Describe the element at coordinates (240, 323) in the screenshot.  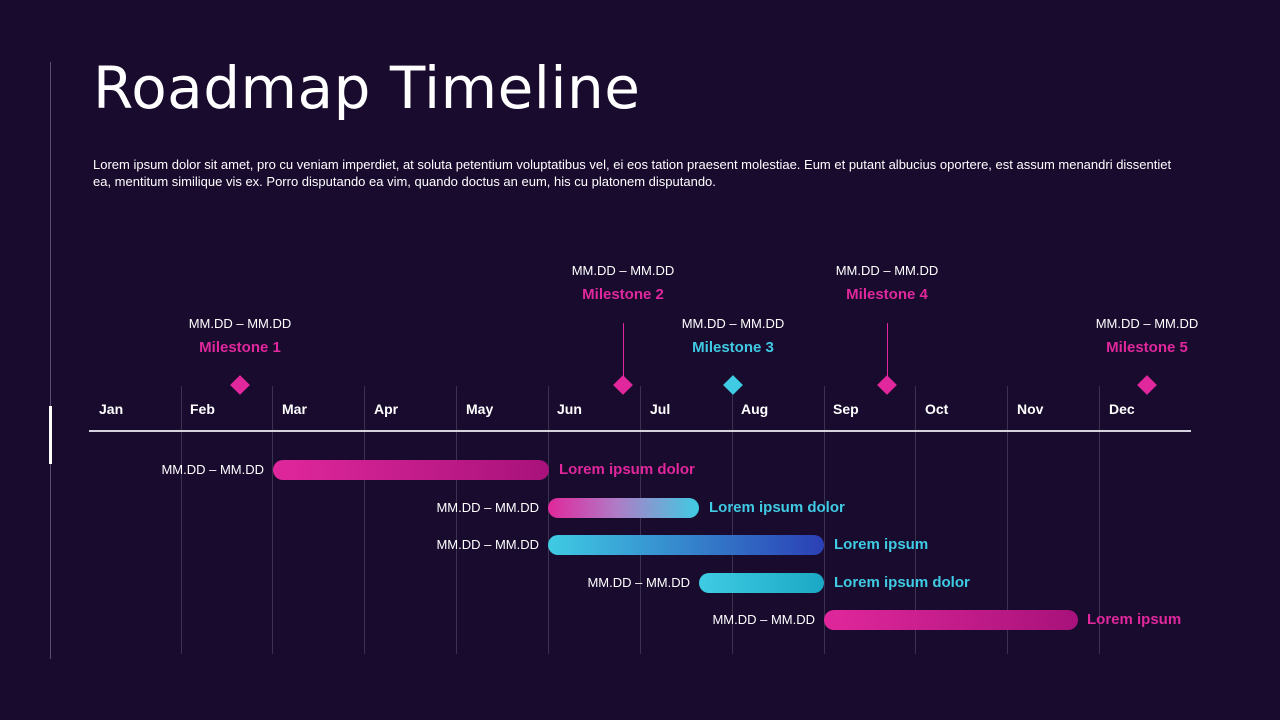
I see `milestone-1-date: MM.DD – MM.DD` at that location.